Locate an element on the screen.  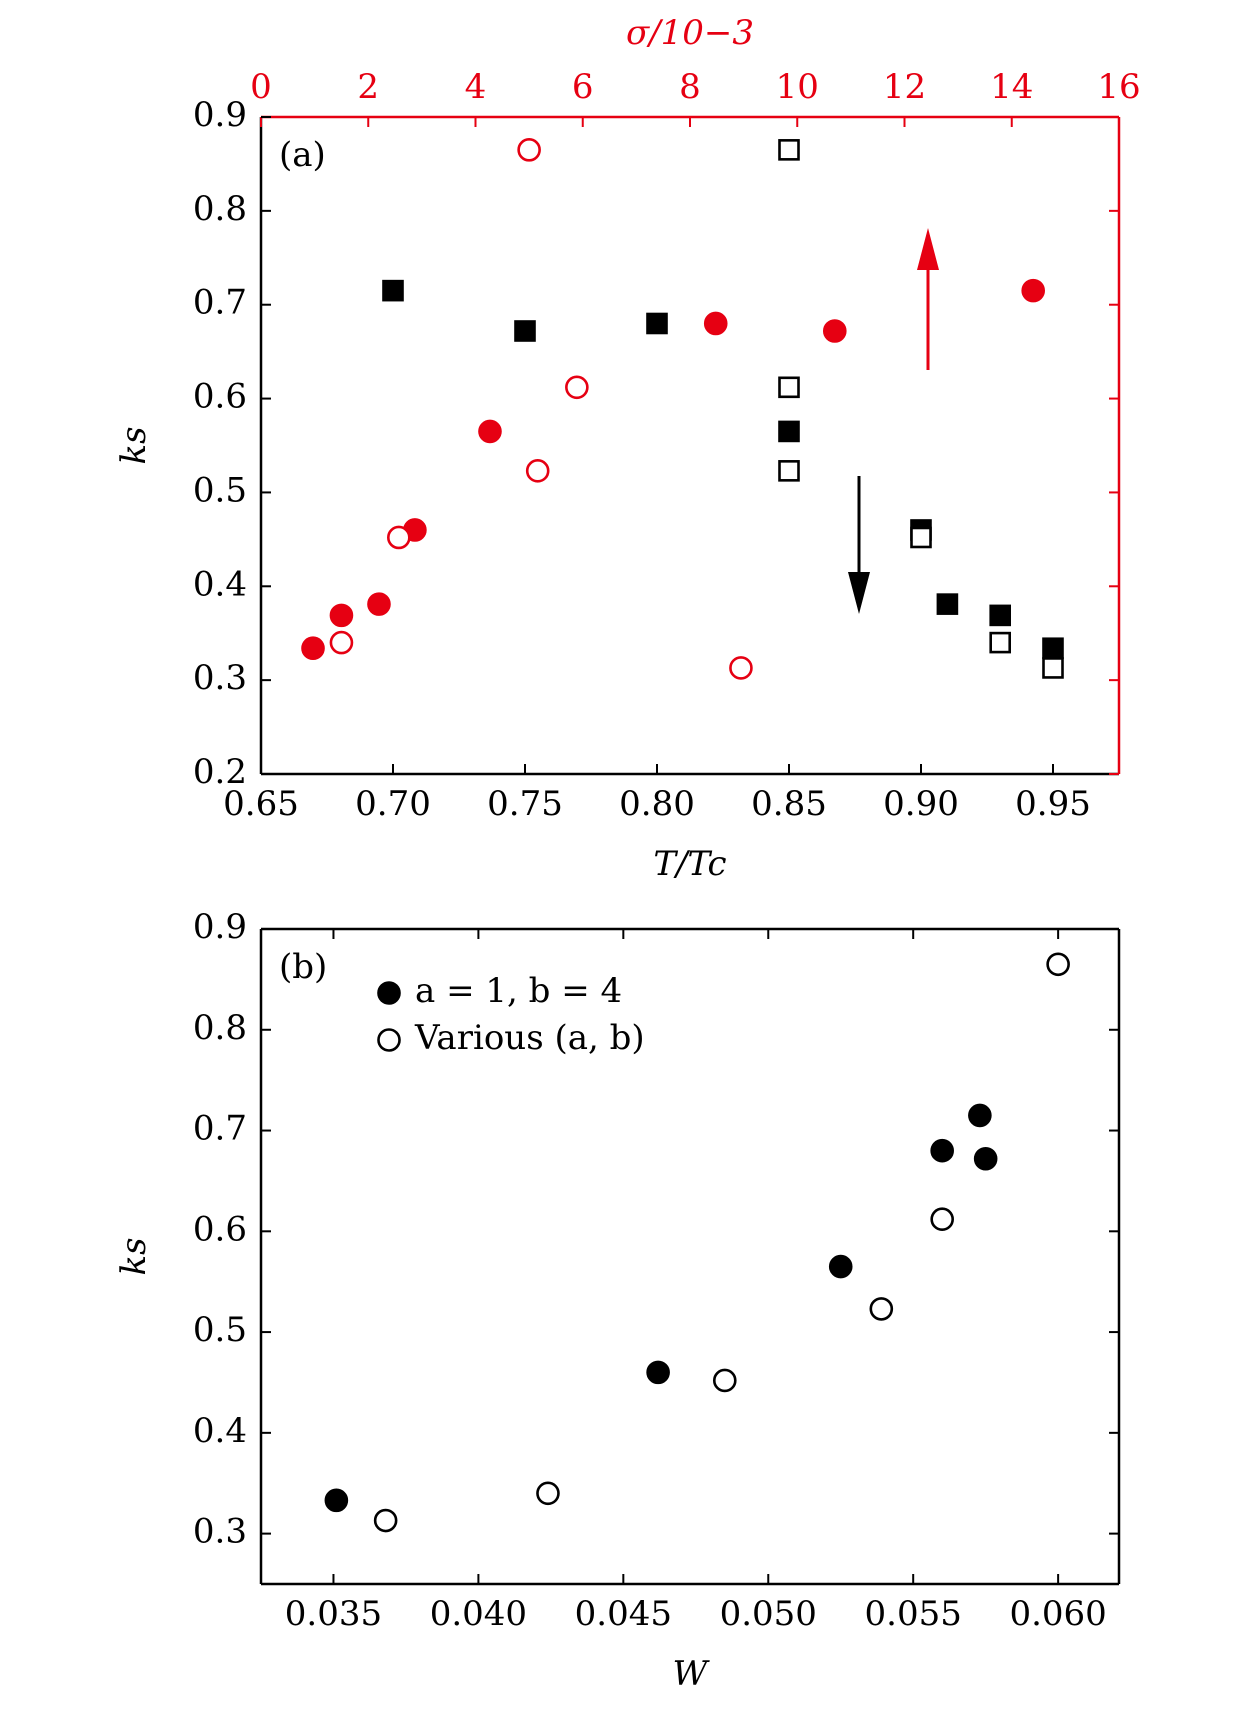
legend-label: a = 1, b = 4 is located at coordinates (518, 991).